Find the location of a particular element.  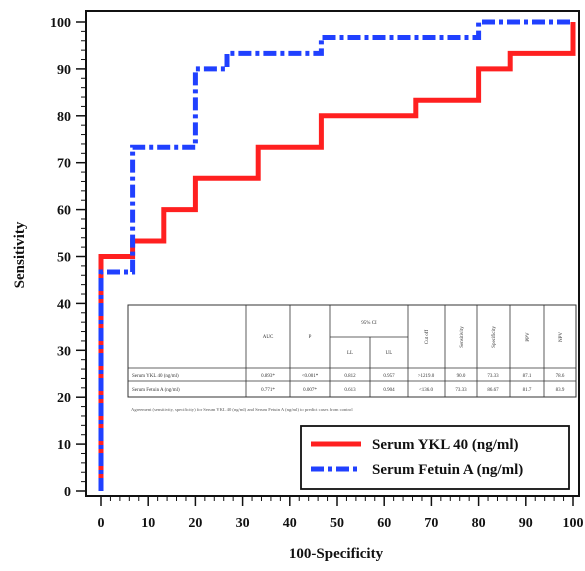

svg-text: 83.9 is located at coordinates (560, 390).